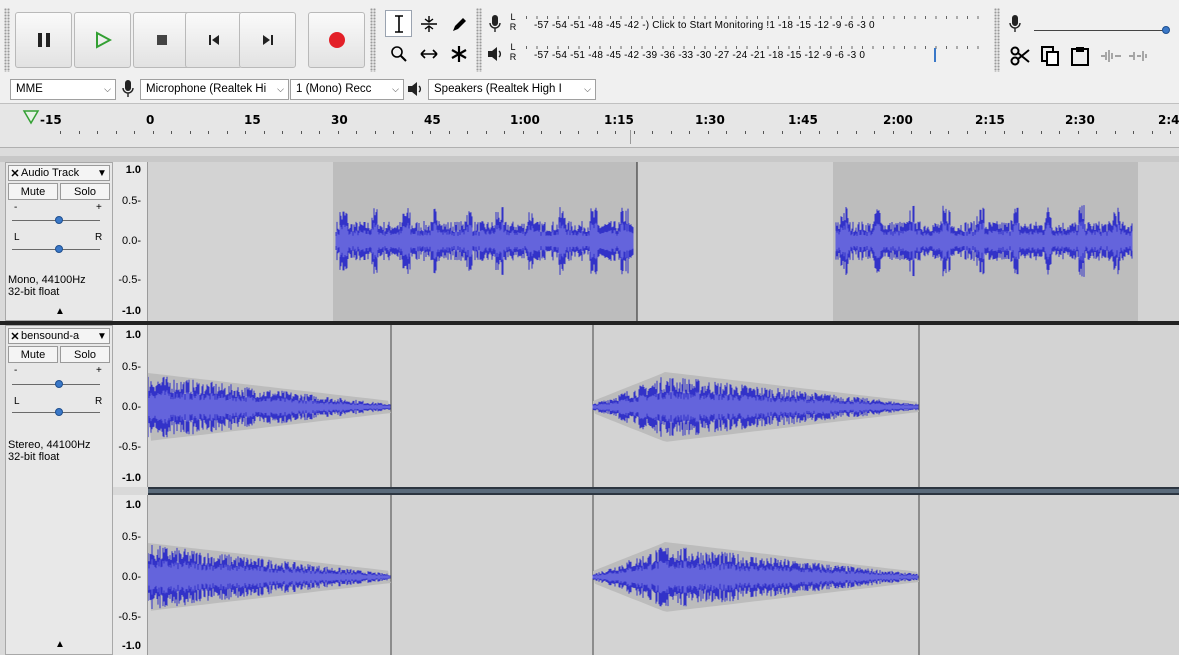  I want to click on silence-button, so click(1139, 55).